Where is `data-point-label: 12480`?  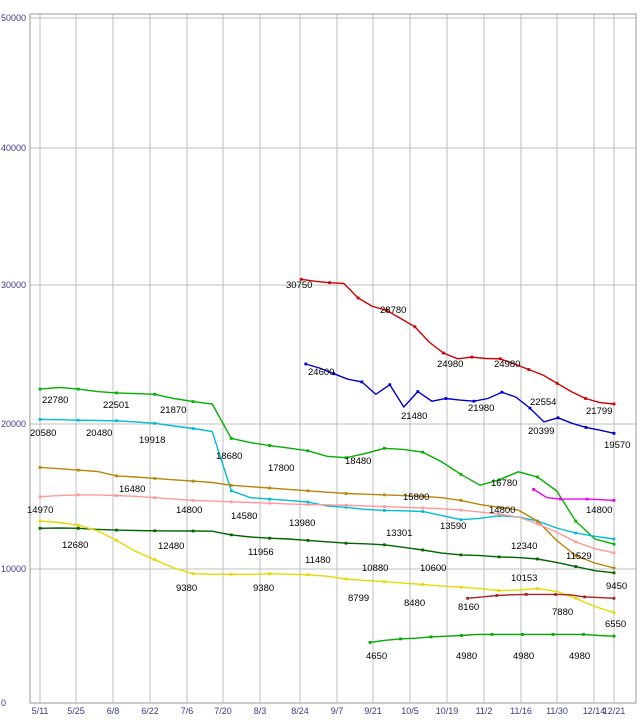 data-point-label: 12480 is located at coordinates (171, 546).